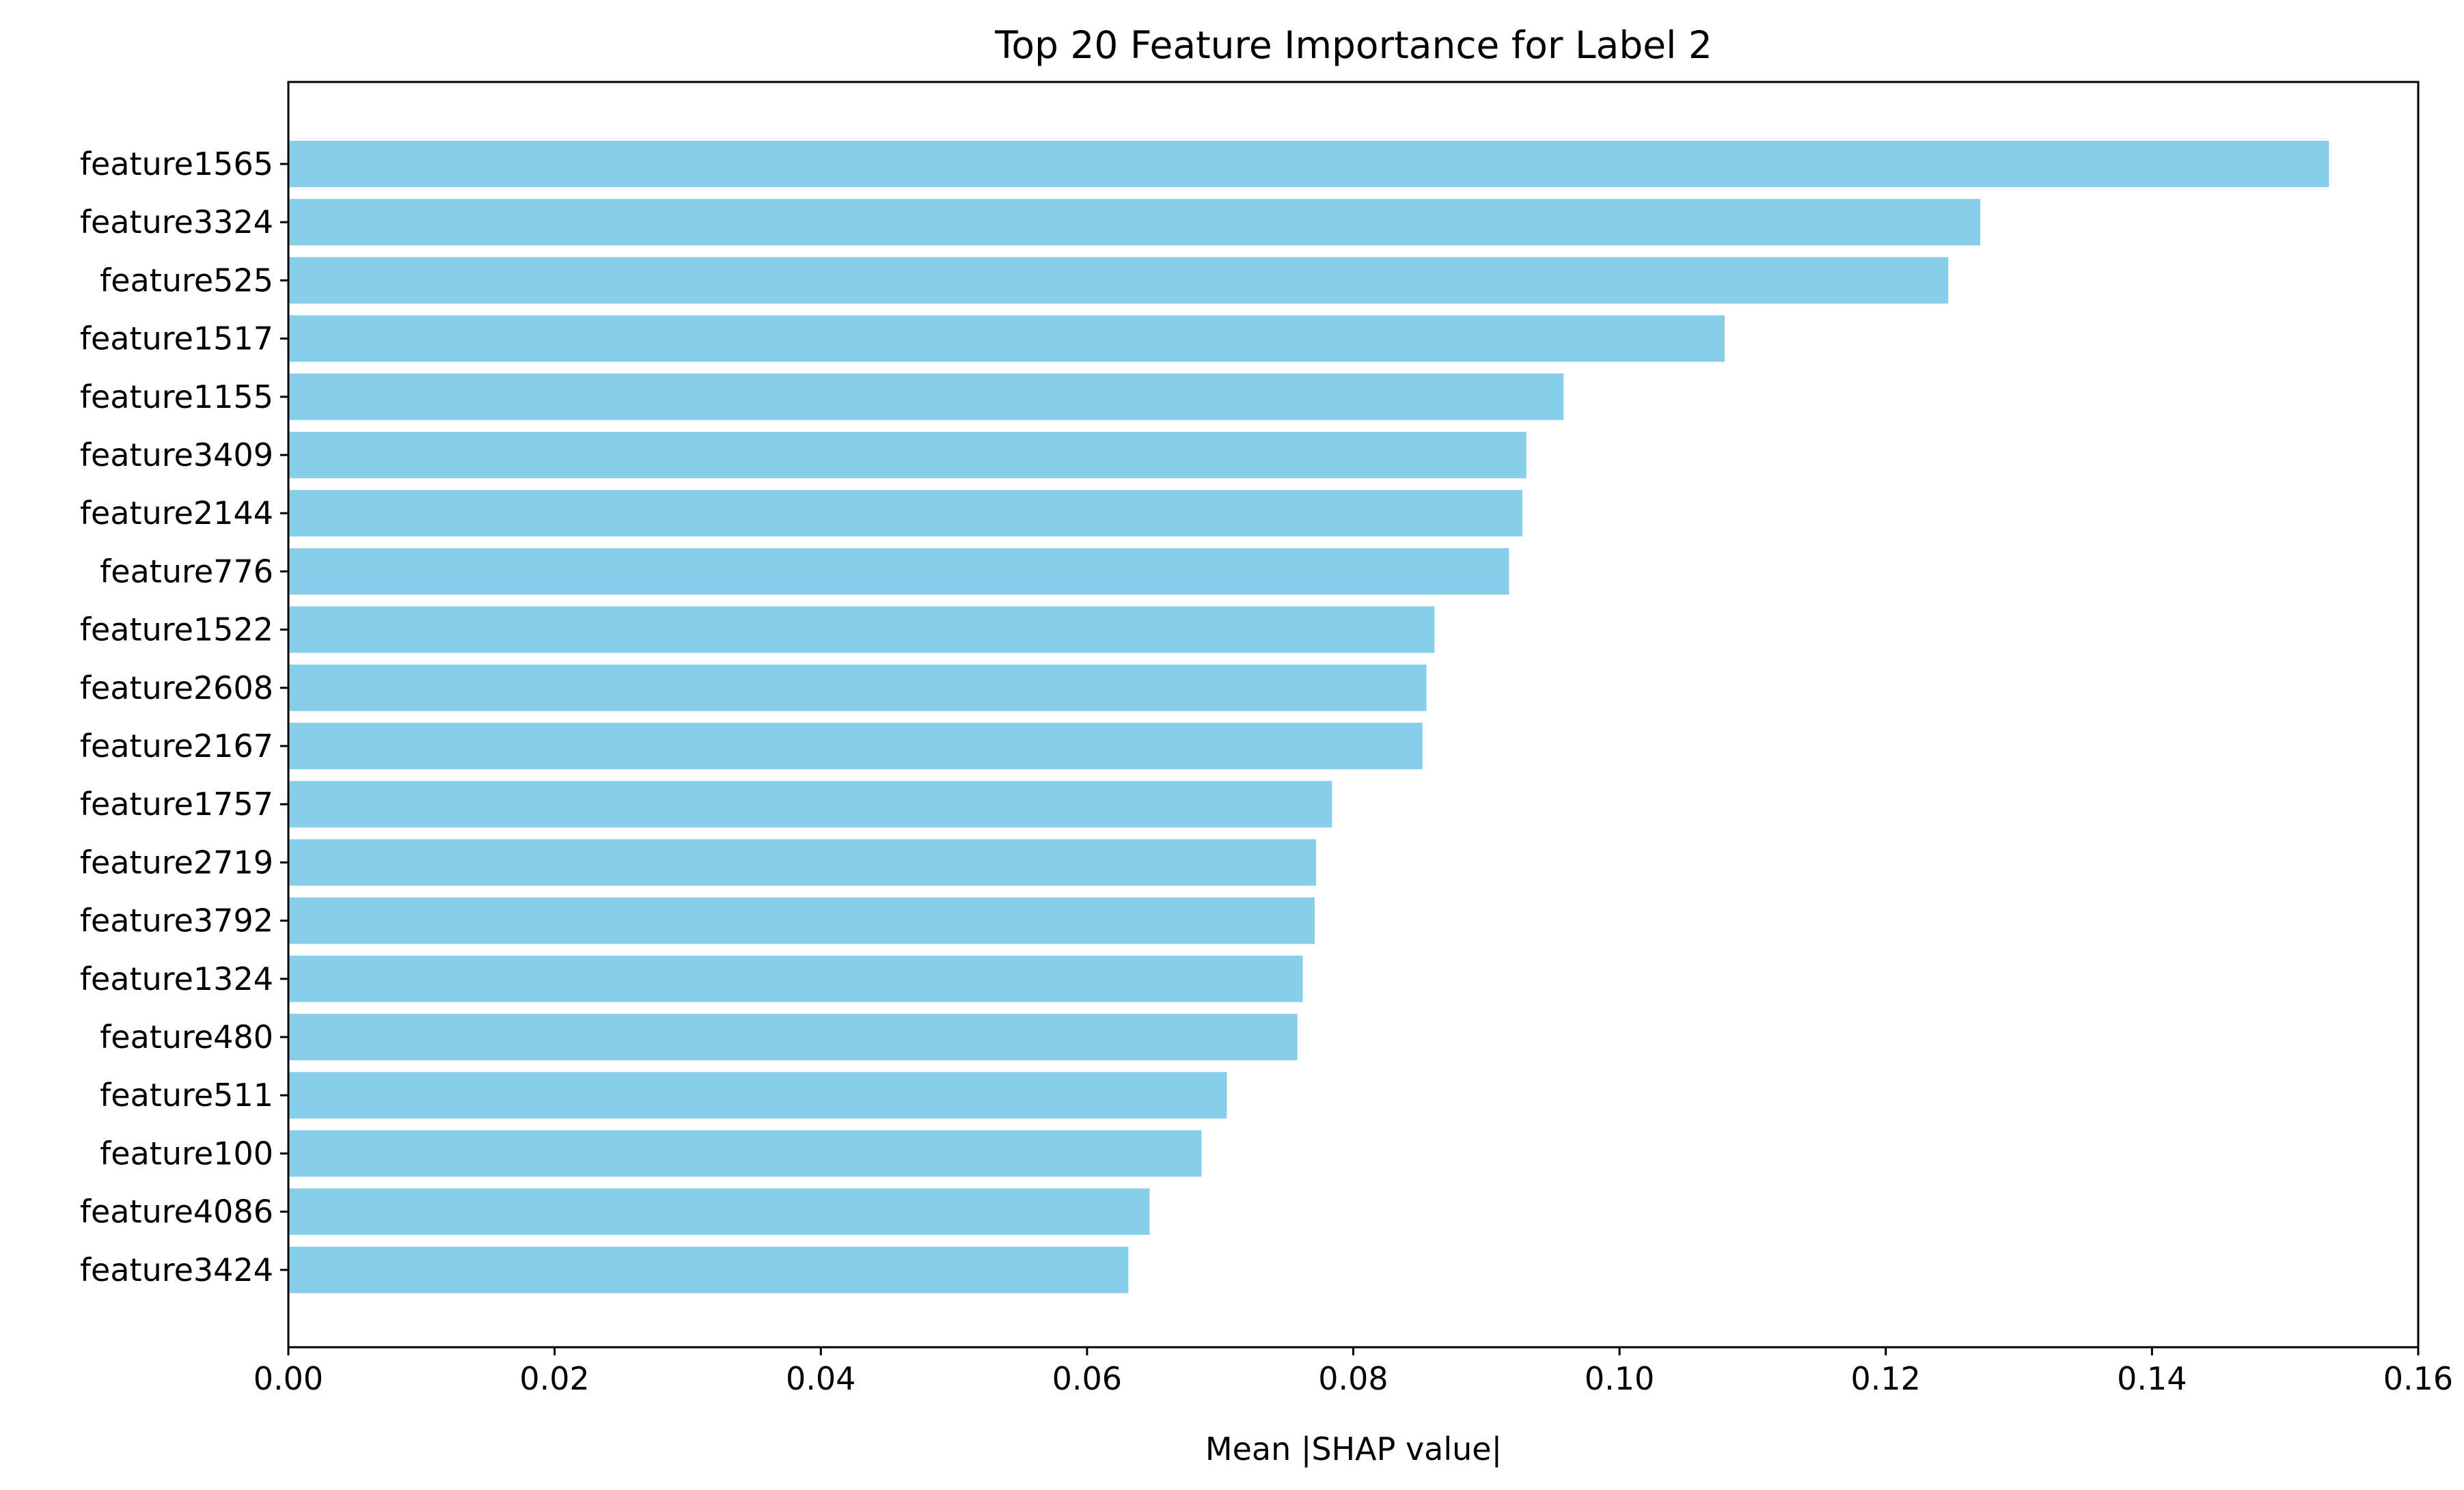 The image size is (2464, 1490). Describe the element at coordinates (176, 513) in the screenshot. I see `y-tick-label: feature2144` at that location.